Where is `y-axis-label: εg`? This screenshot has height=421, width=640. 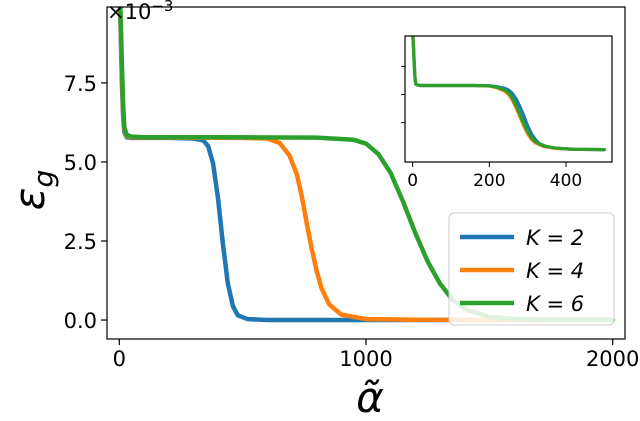 y-axis-label: εg is located at coordinates (32, 190).